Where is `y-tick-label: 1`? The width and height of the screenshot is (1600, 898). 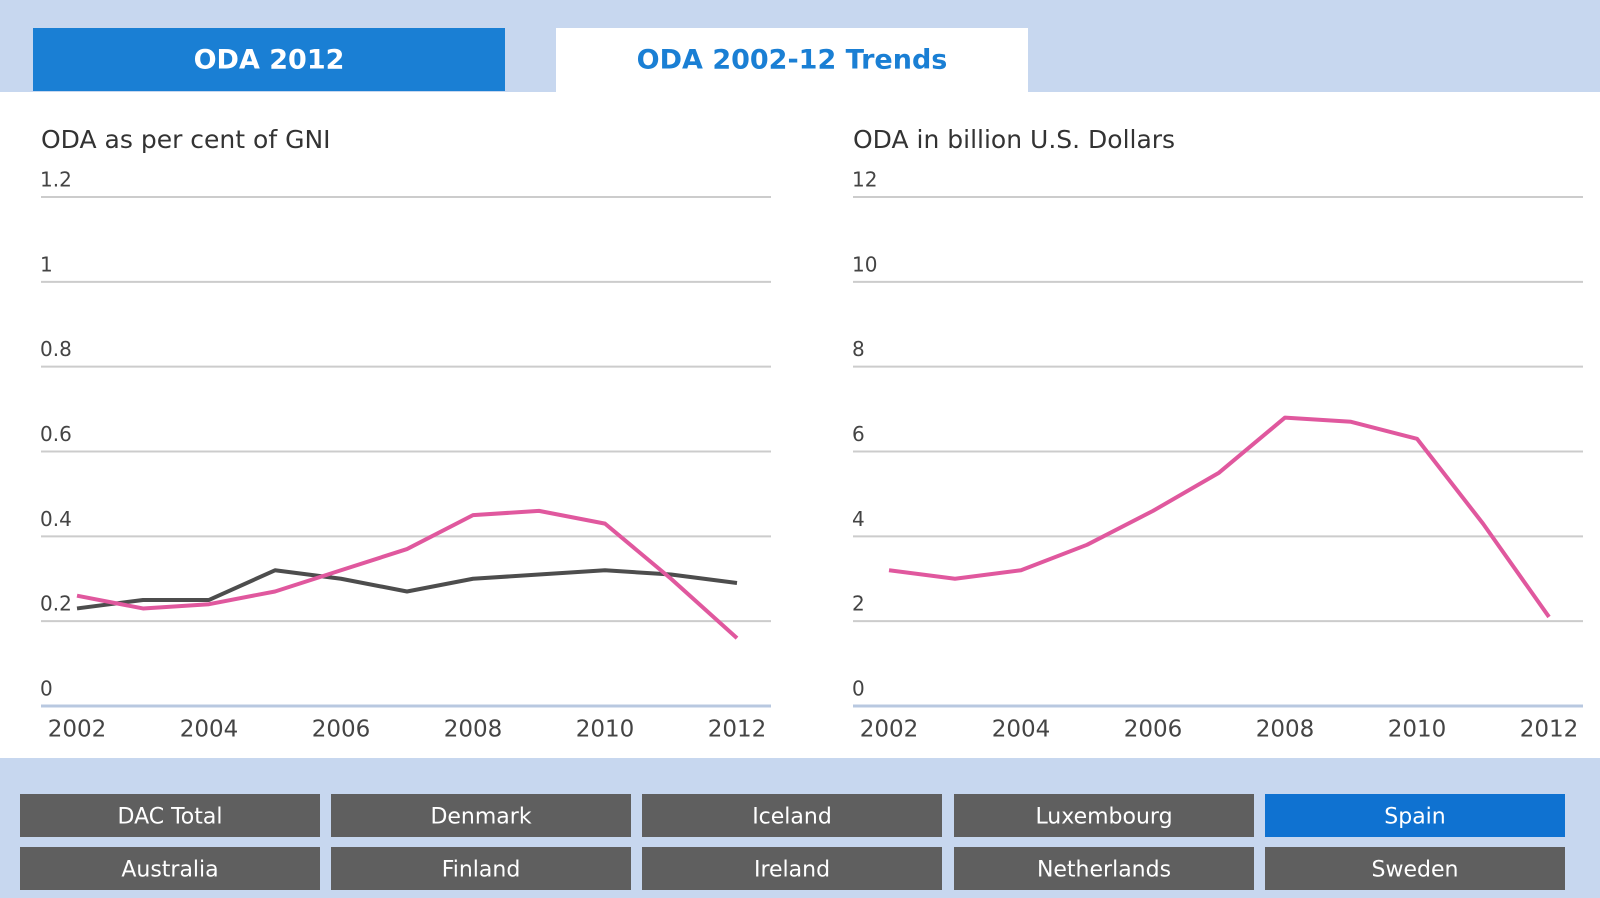 y-tick-label: 1 is located at coordinates (46, 264).